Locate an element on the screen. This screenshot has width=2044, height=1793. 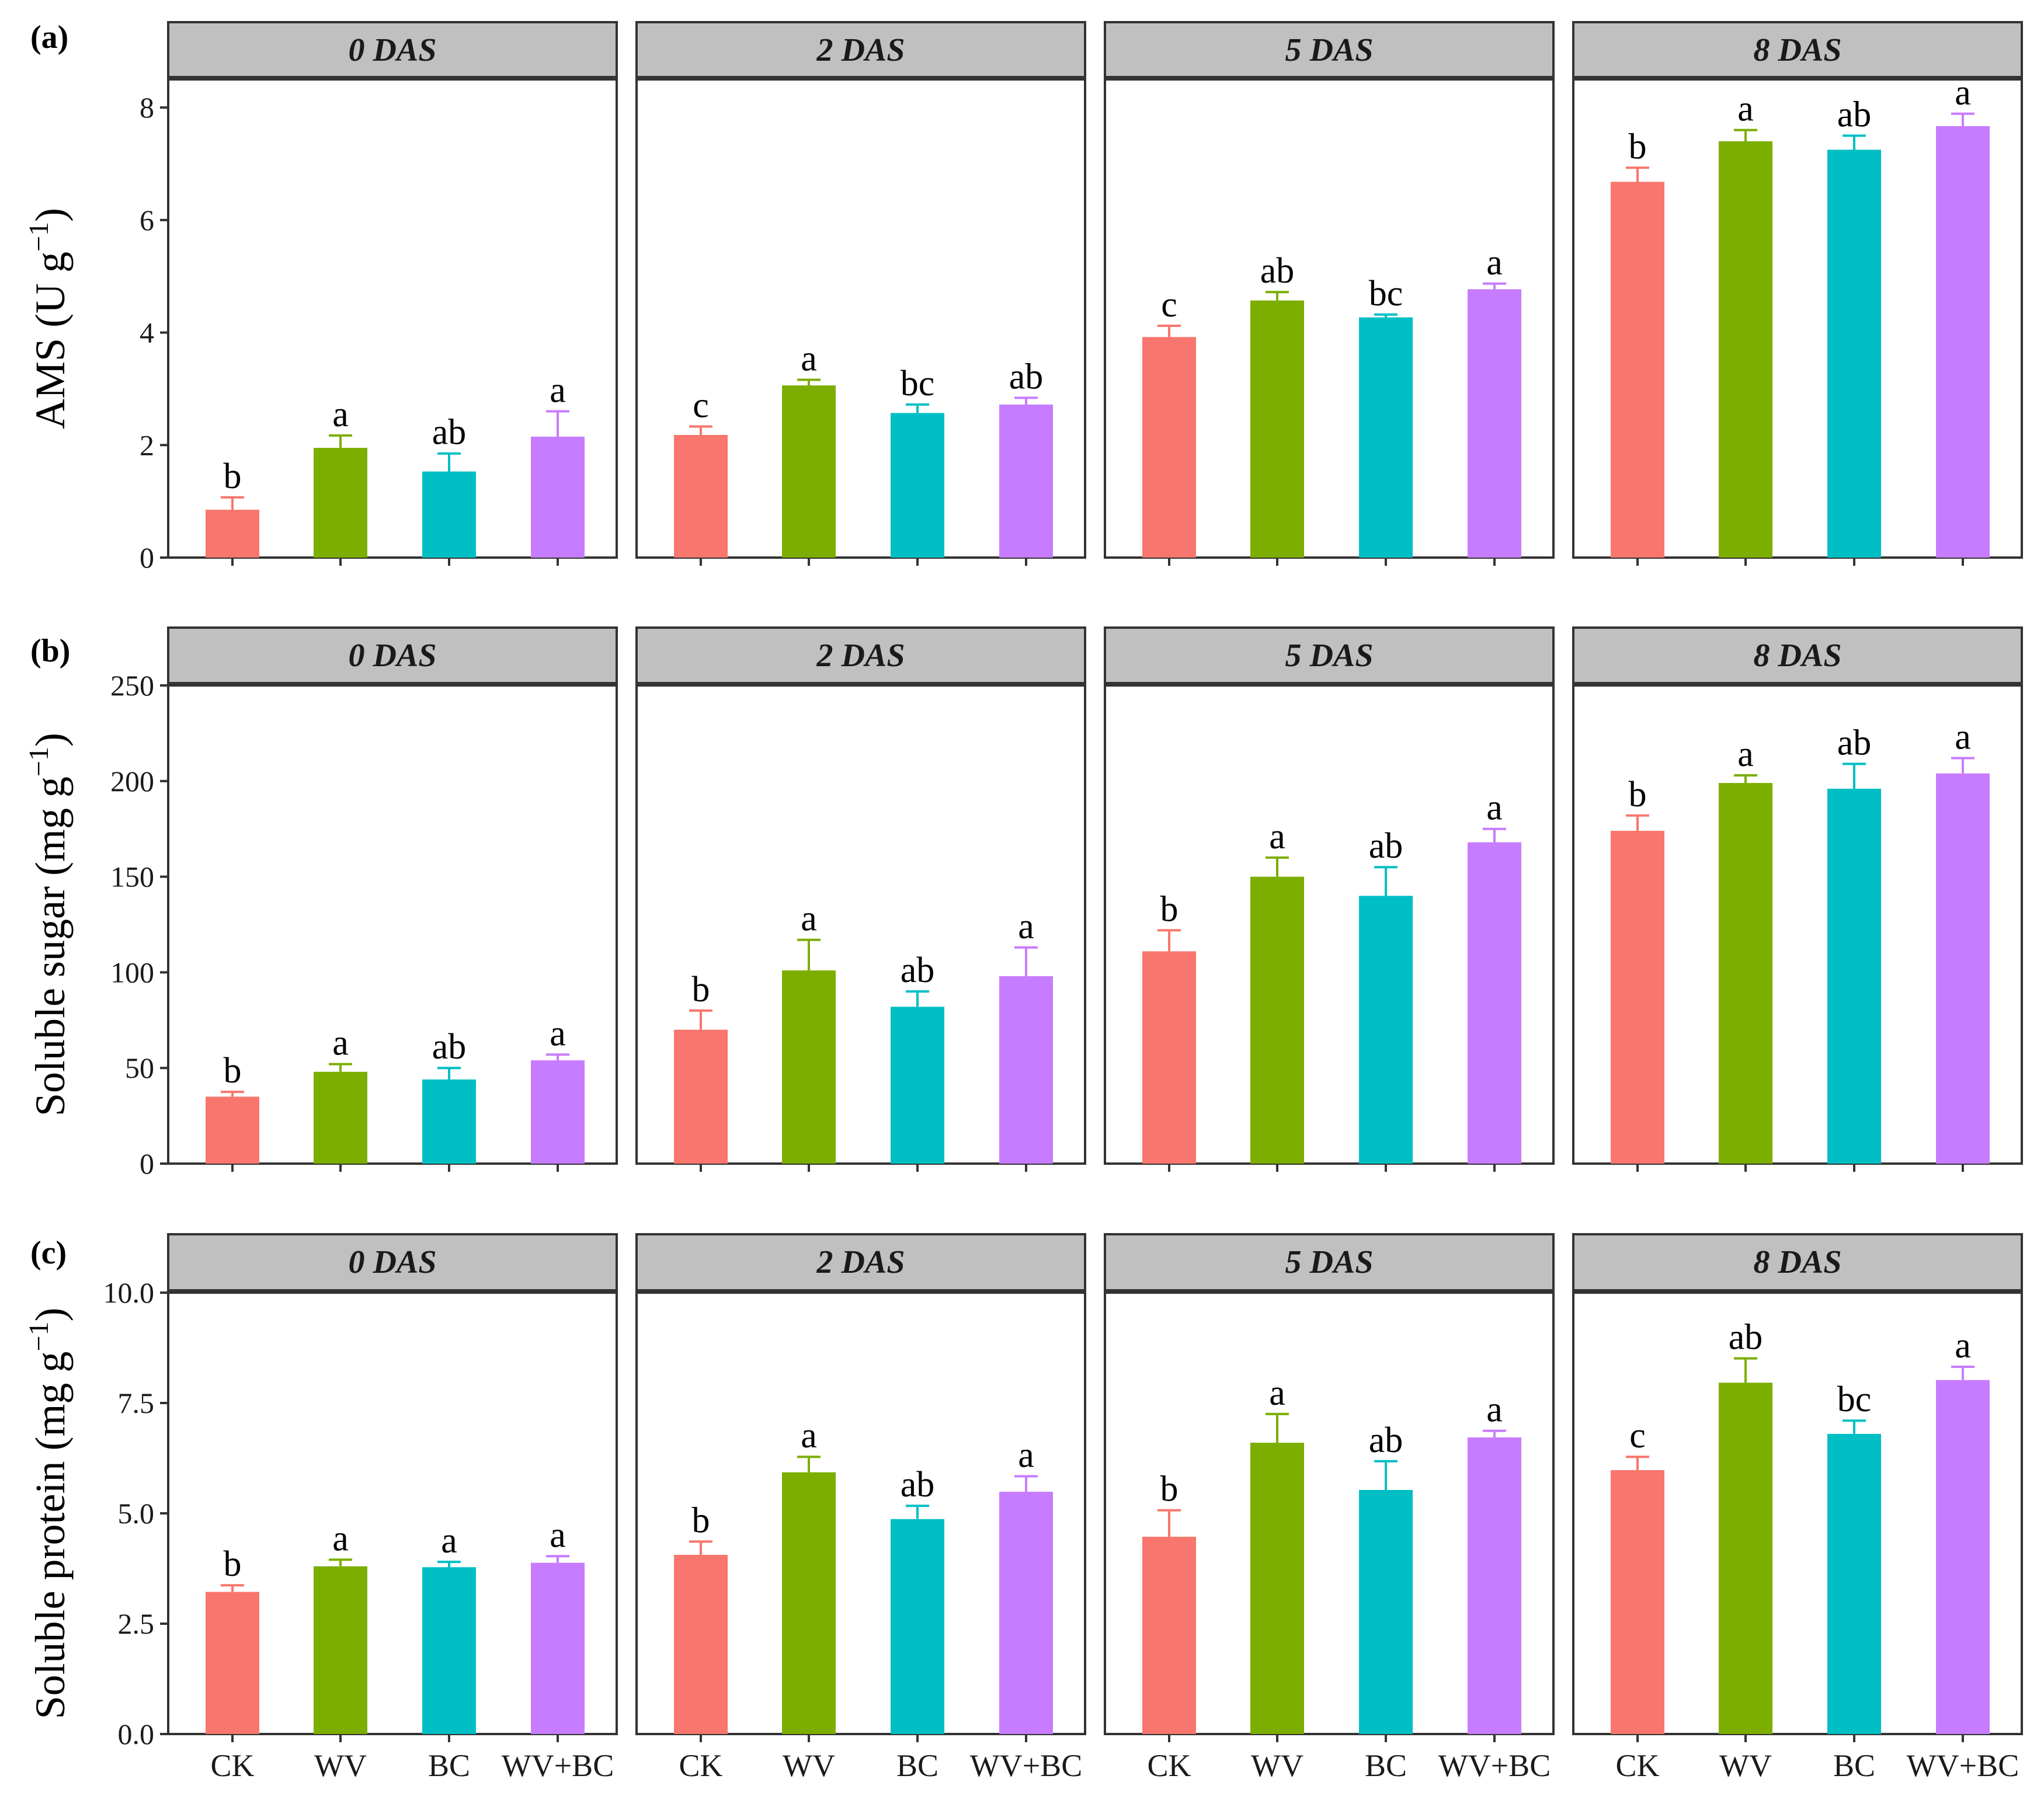
facet-title: 0 DAS is located at coordinates (393, 50).